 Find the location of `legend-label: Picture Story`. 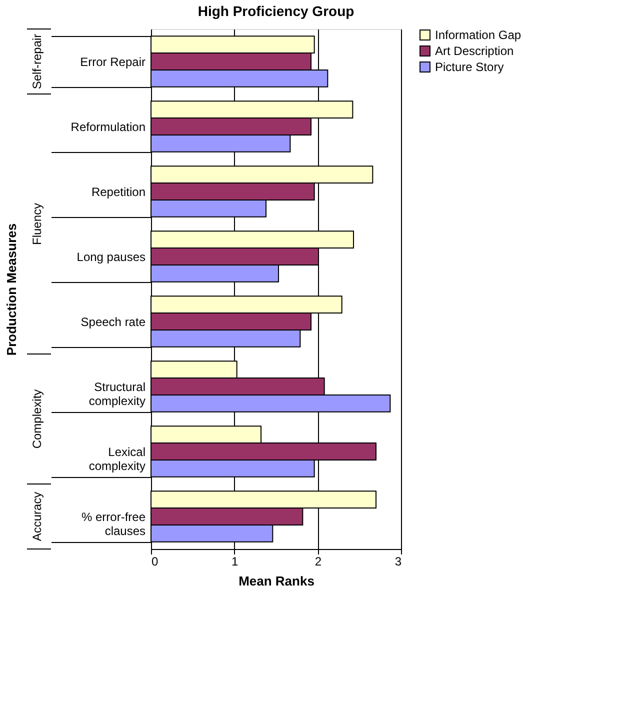

legend-label: Picture Story is located at coordinates (469, 67).